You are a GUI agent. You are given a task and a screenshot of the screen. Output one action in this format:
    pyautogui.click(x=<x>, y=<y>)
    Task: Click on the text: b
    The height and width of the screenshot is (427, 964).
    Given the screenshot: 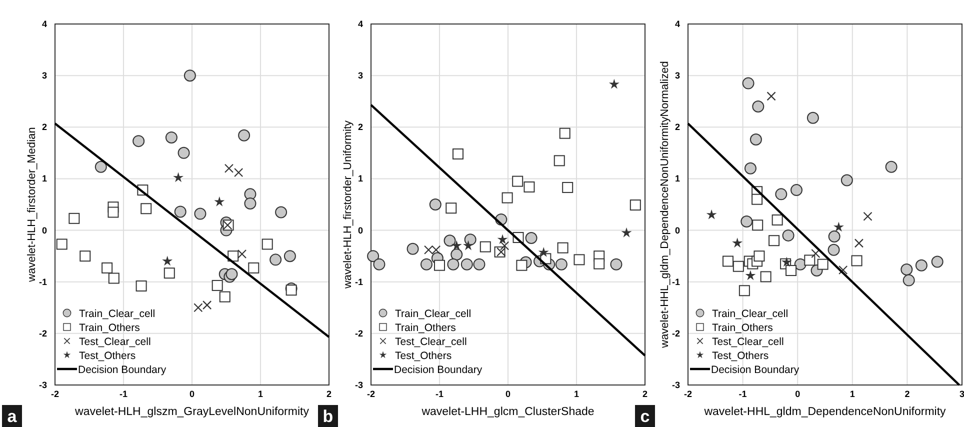 What is the action you would take?
    pyautogui.click(x=328, y=416)
    